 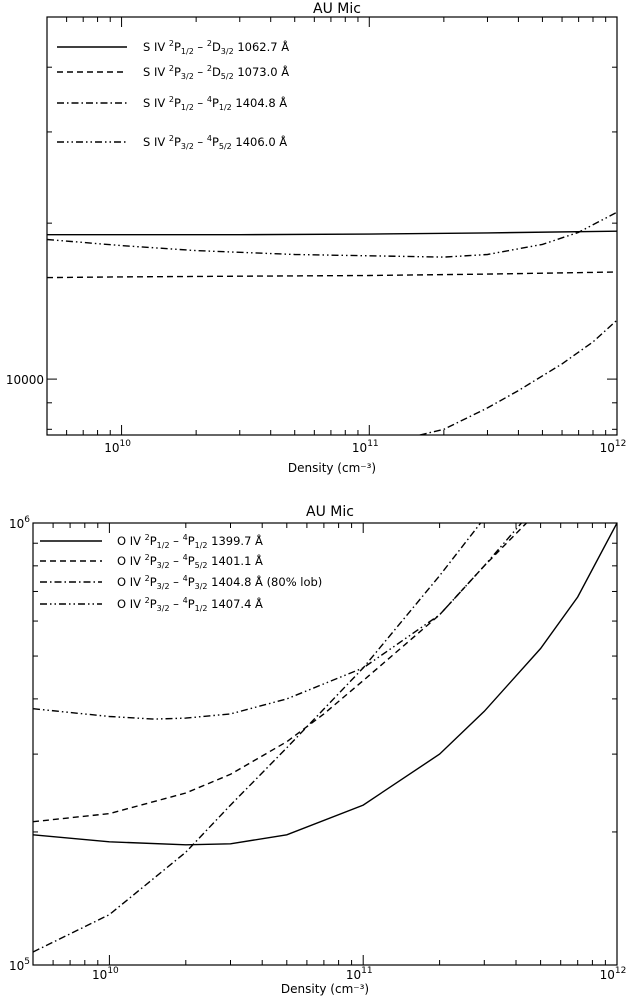 I want to click on tick-base: 10000, so click(x=25, y=380).